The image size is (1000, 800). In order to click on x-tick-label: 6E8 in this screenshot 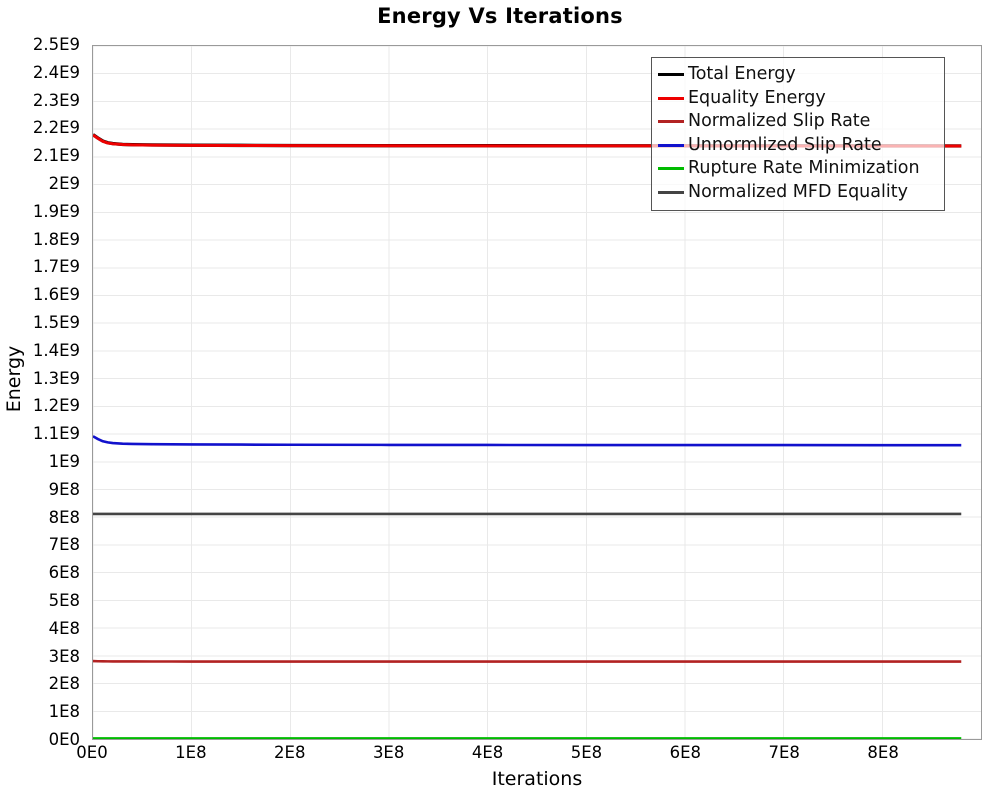, I will do `click(685, 752)`.